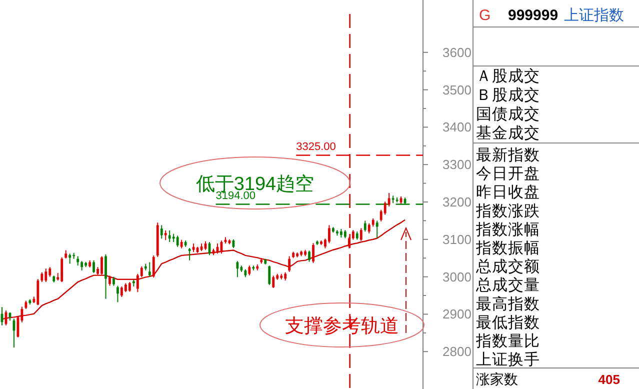  What do you see at coordinates (609, 379) in the screenshot?
I see `text: 405` at bounding box center [609, 379].